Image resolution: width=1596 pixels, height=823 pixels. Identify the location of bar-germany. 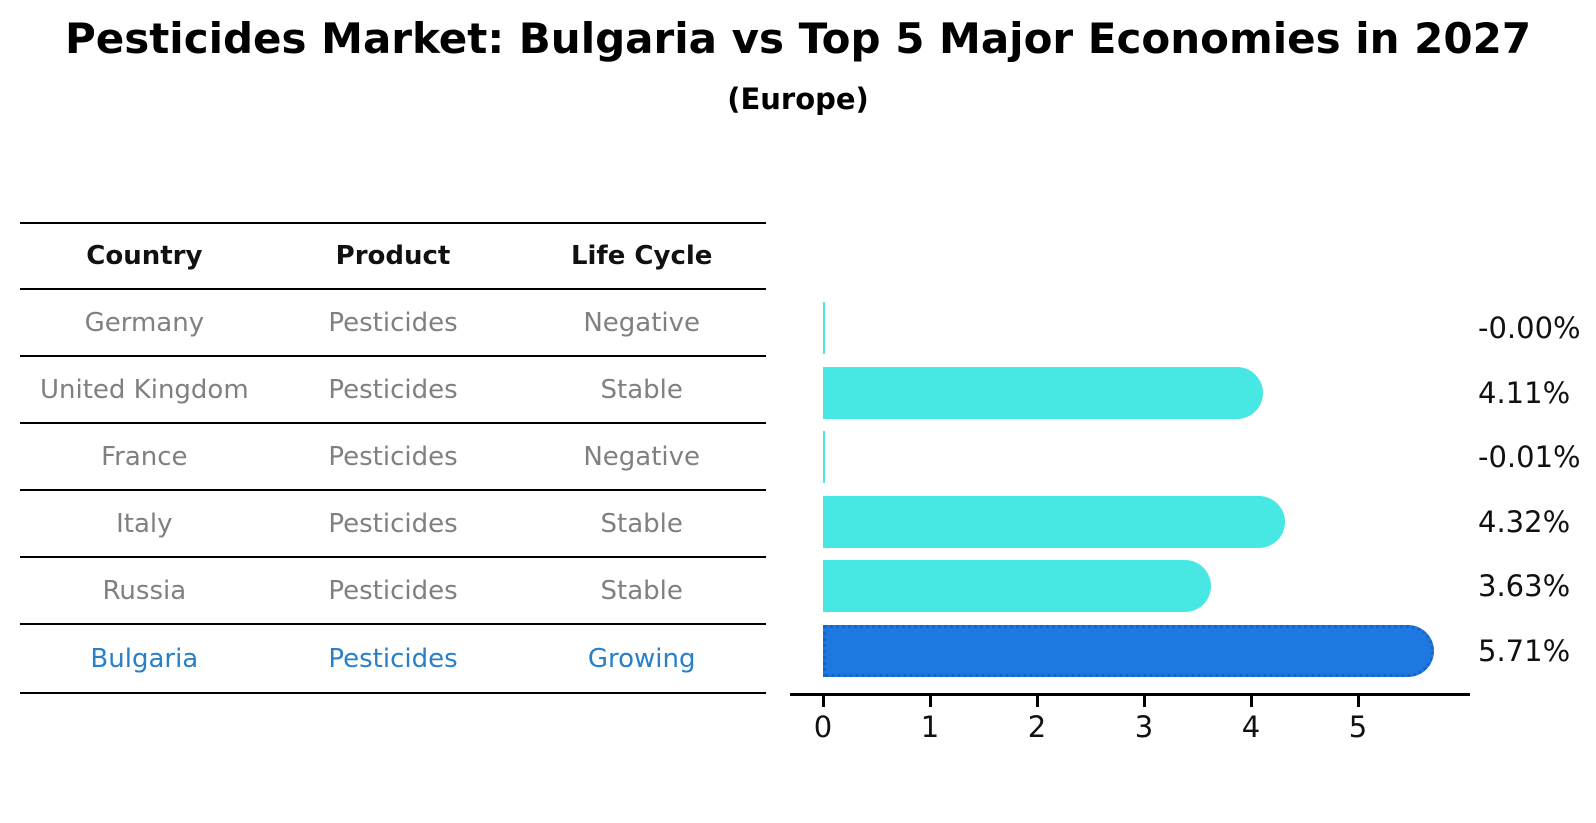
(824, 328).